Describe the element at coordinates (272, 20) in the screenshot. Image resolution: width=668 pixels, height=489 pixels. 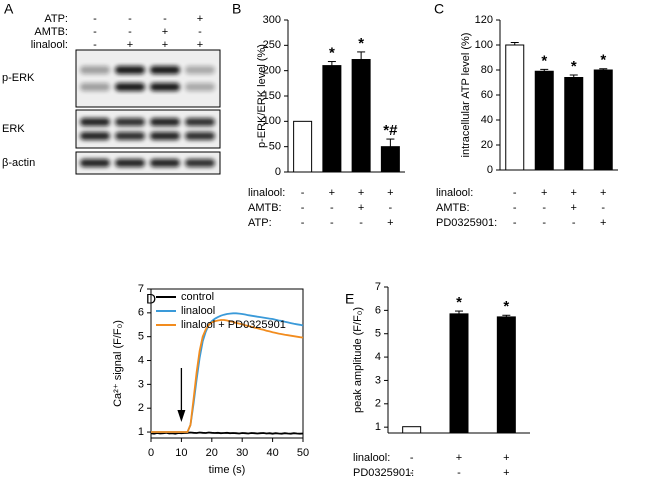
I see `y-tick-label: 300` at that location.